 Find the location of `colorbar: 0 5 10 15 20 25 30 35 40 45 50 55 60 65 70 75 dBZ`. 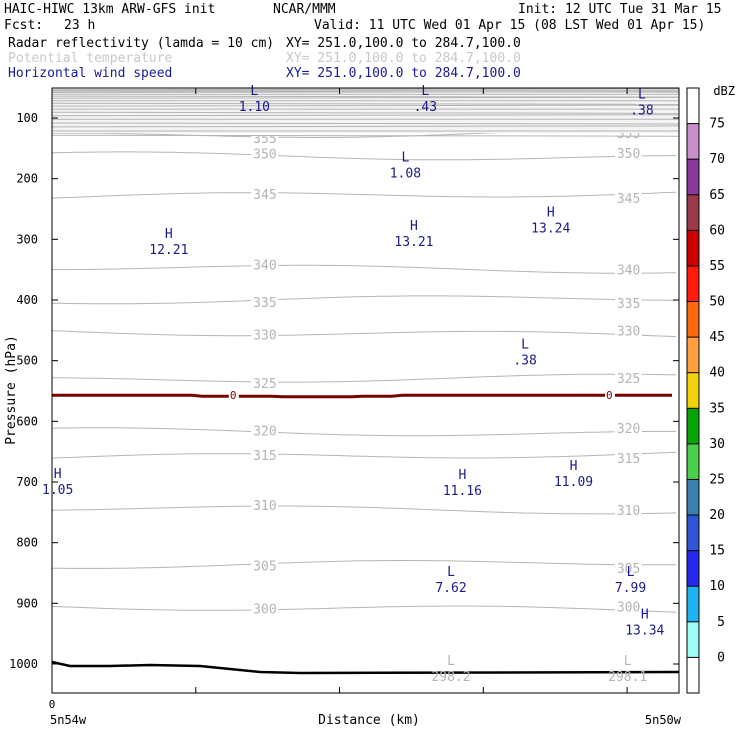

colorbar: 0 5 10 15 20 25 30 35 40 45 50 55 60 65 70 75 dBZ is located at coordinates (710, 389).